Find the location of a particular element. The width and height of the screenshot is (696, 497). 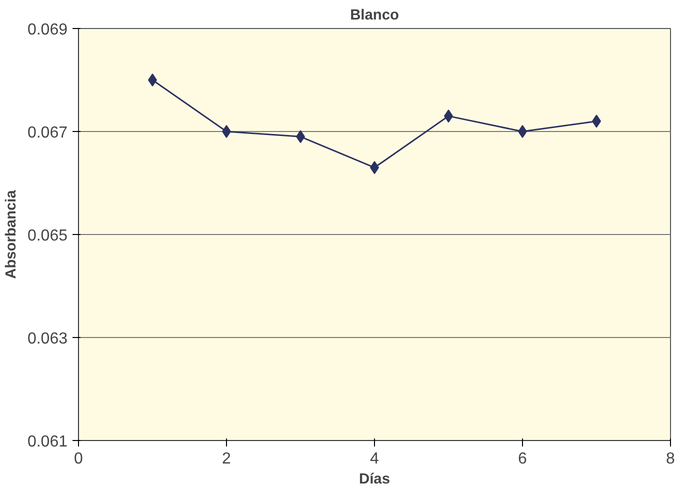

y-tick-label: 0.069 is located at coordinates (47, 30).